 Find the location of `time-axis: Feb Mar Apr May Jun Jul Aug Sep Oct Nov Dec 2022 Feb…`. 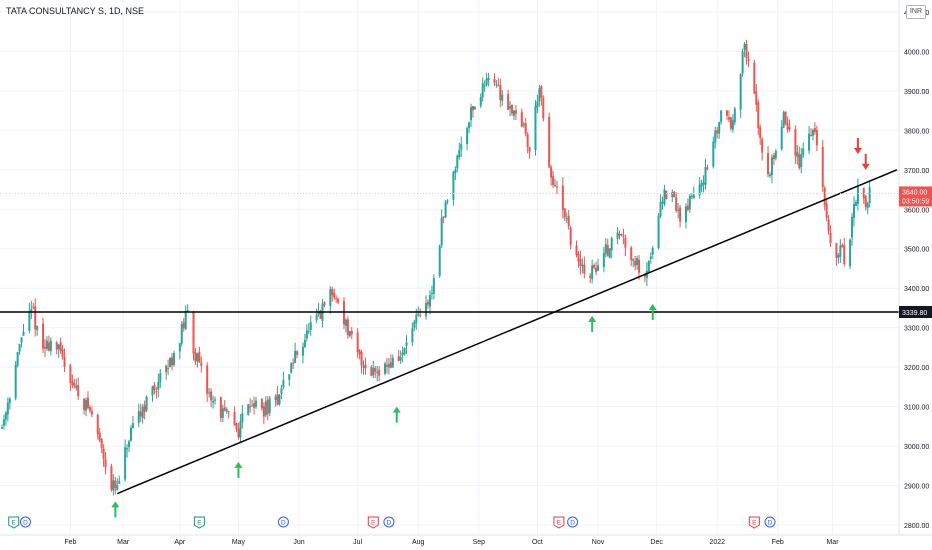

time-axis: Feb Mar Apr May Jun Jul Aug Sep Oct Nov Dec 2022 Feb… is located at coordinates (451, 542).